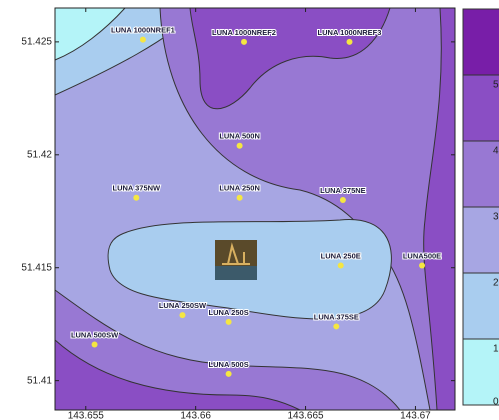  I want to click on colorbar-label: 1, so click(496, 349).